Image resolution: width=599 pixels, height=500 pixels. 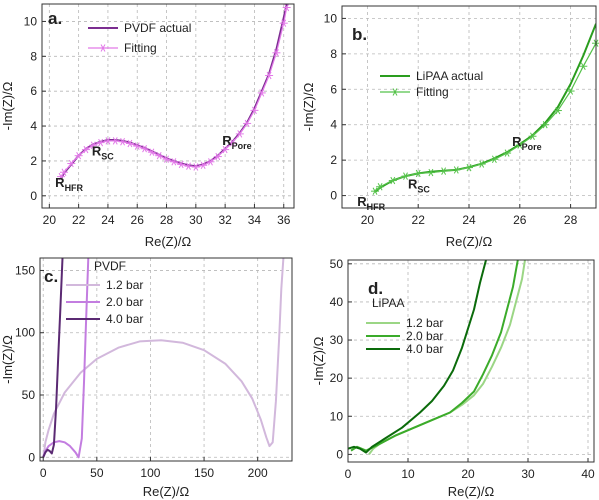 What do you see at coordinates (157, 28) in the screenshot?
I see `legend-label-1: PVDF actual` at bounding box center [157, 28].